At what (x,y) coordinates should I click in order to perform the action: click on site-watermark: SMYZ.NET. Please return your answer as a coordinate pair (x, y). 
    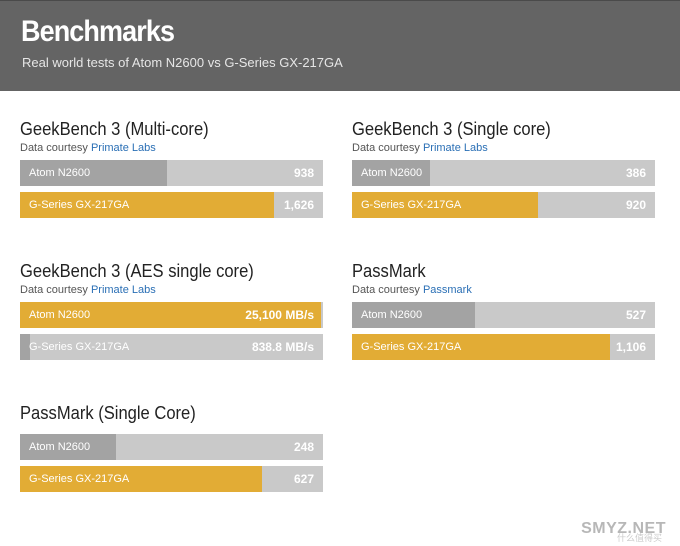
    Looking at the image, I should click on (623, 528).